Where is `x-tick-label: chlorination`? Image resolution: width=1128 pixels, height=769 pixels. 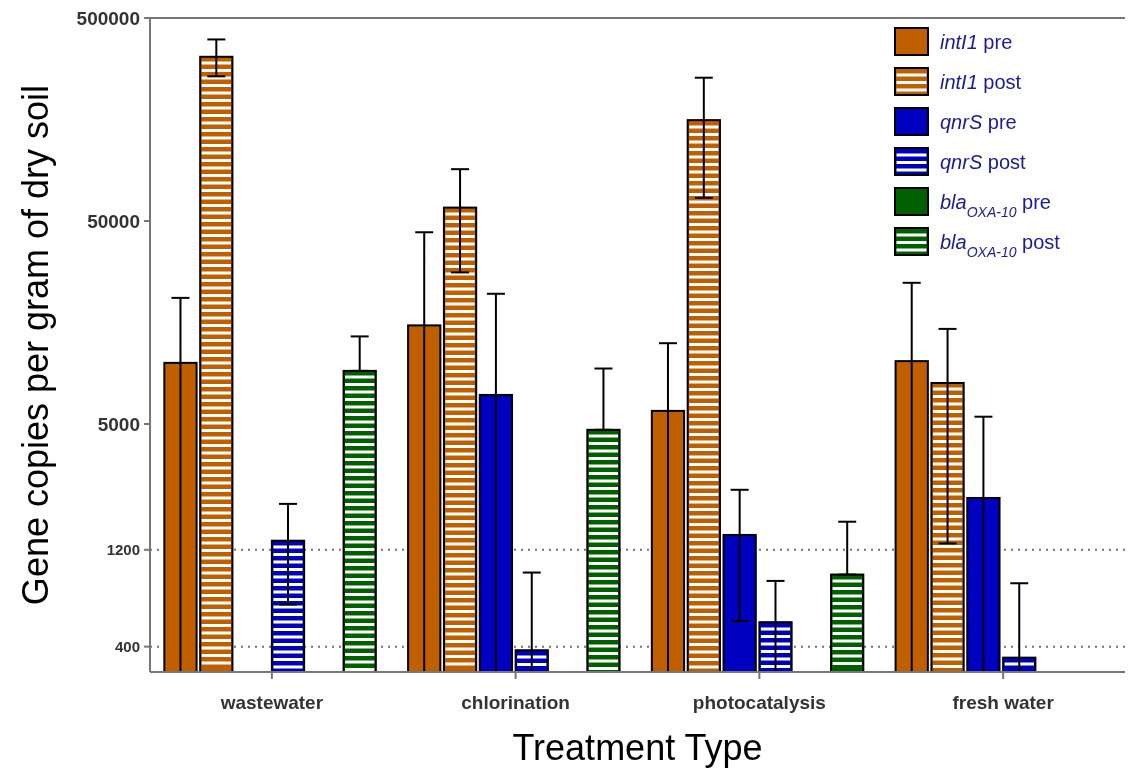 x-tick-label: chlorination is located at coordinates (515, 702).